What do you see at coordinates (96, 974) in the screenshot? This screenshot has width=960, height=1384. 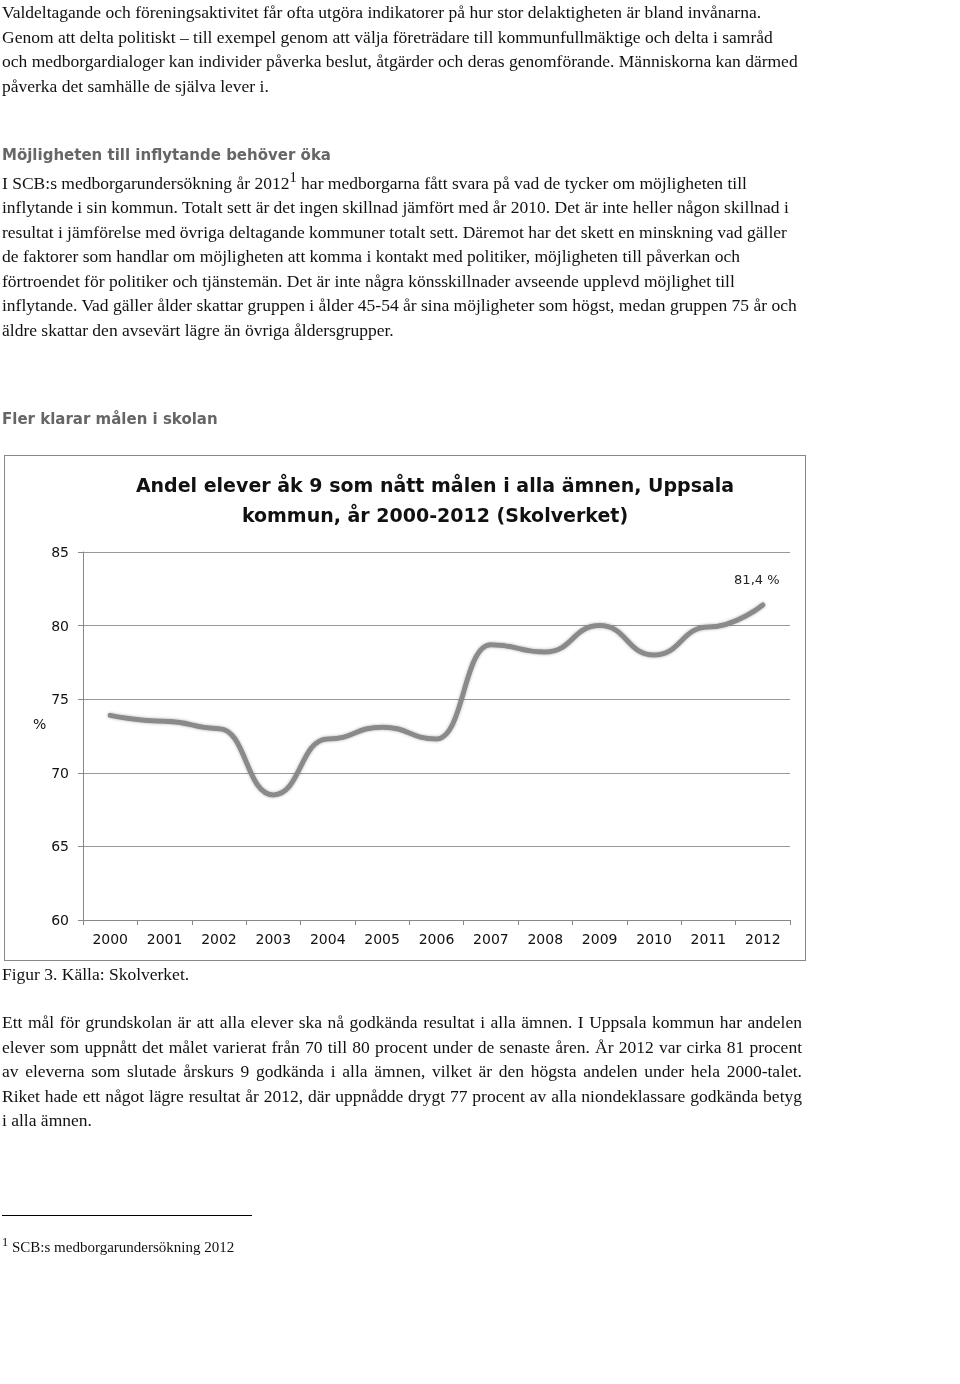 I see `text: Figur 3. Källa: Skolverket.` at bounding box center [96, 974].